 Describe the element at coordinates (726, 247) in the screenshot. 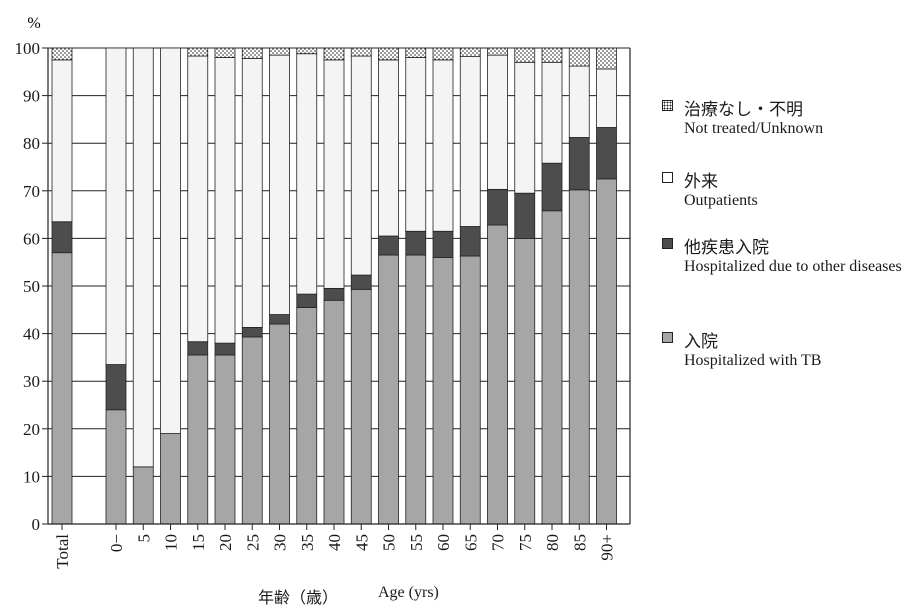

I see `legend-label-ja: 他疾患入院` at that location.